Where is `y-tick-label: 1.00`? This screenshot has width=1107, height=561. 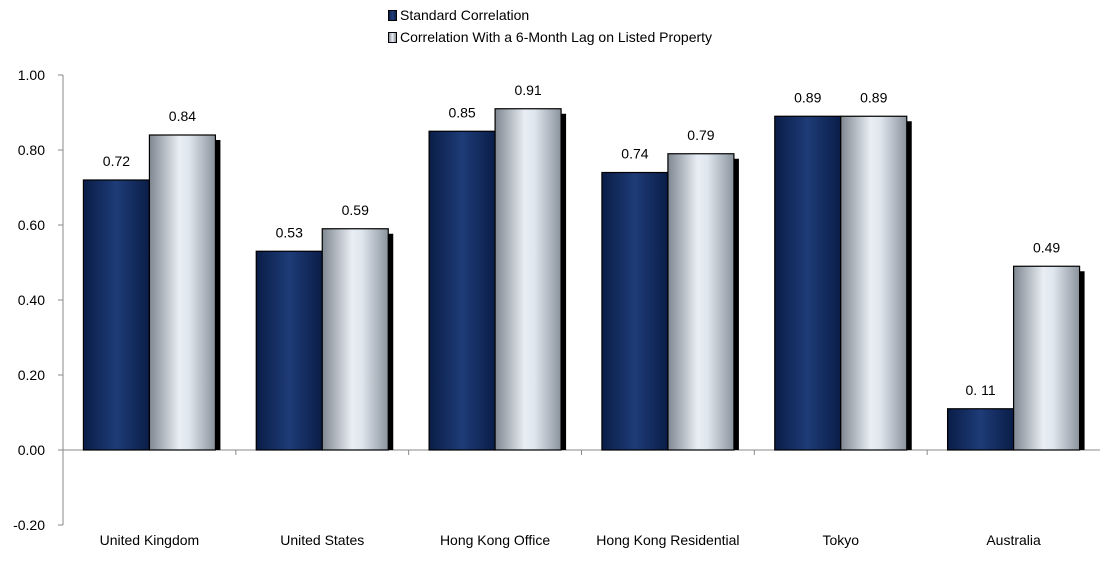
y-tick-label: 1.00 is located at coordinates (31, 75).